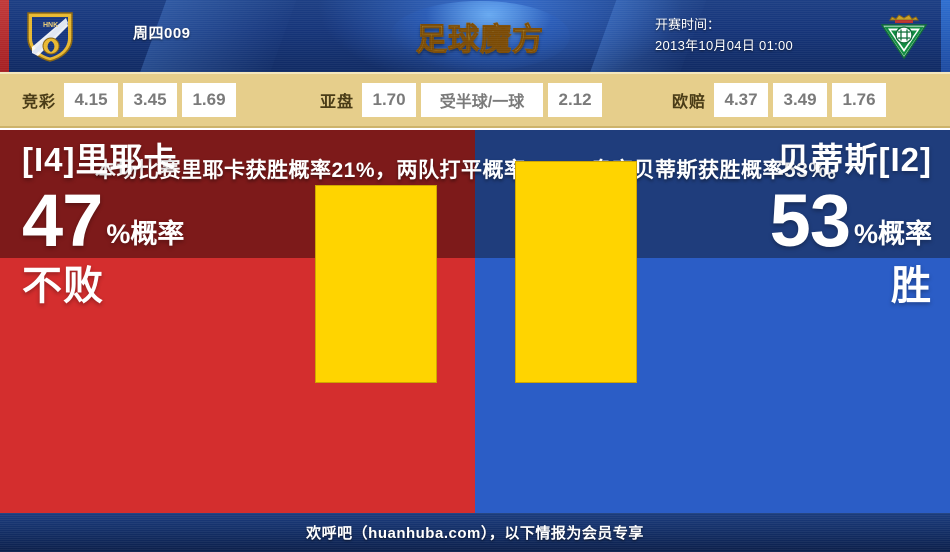 The width and height of the screenshot is (950, 552). I want to click on home-probability-value: 47, so click(62, 220).